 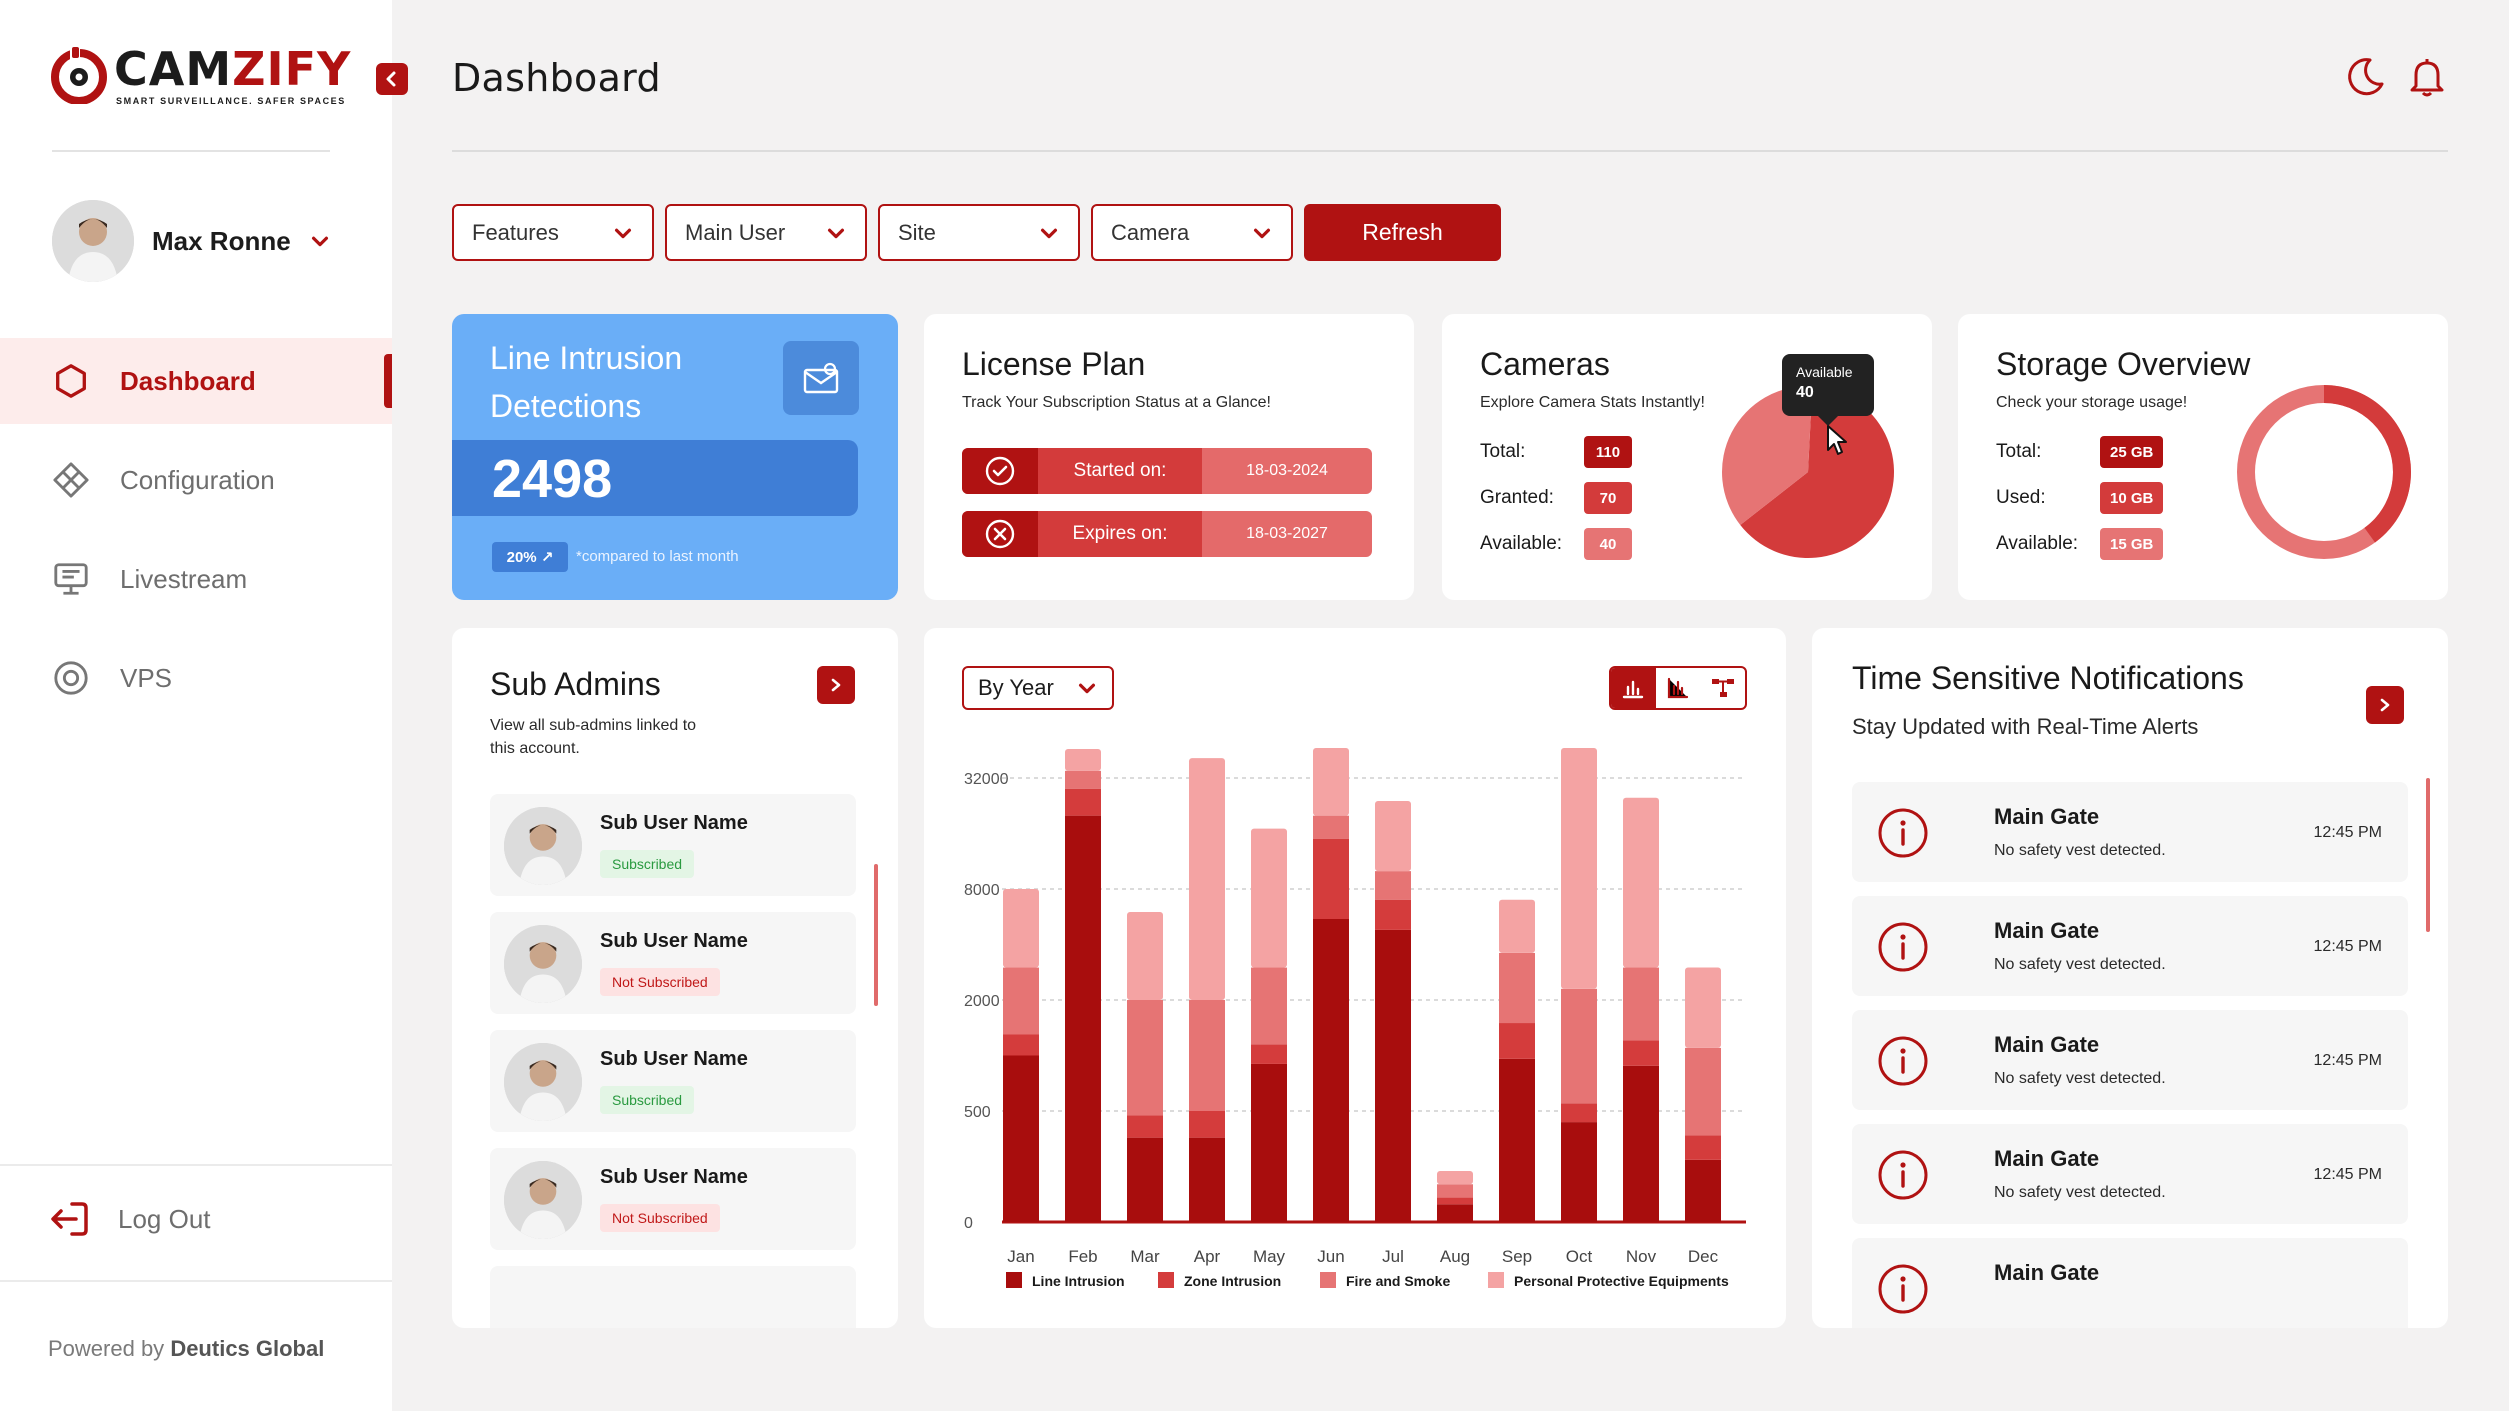 I want to click on brand-logo: CAMZIFY SMART SURVEILLANCE. SAFER SPACES, so click(x=200, y=76).